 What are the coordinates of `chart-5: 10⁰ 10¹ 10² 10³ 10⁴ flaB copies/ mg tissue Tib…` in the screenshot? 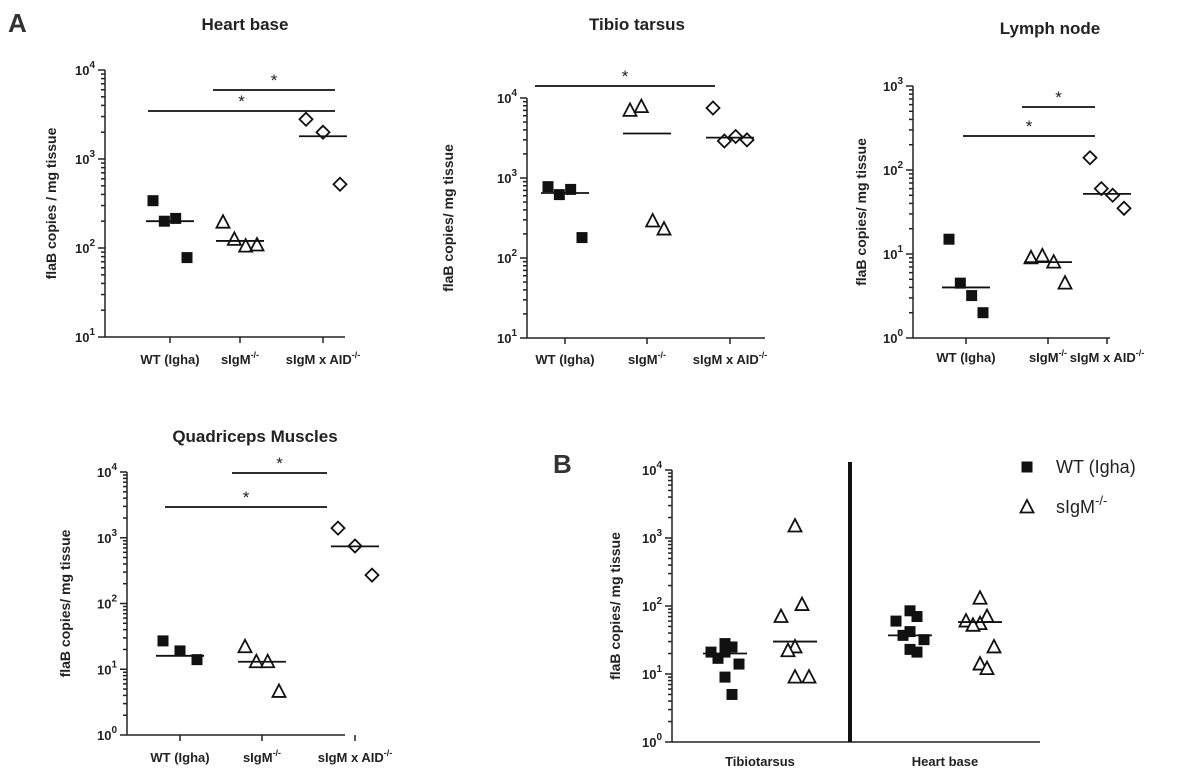 It's located at (823, 614).